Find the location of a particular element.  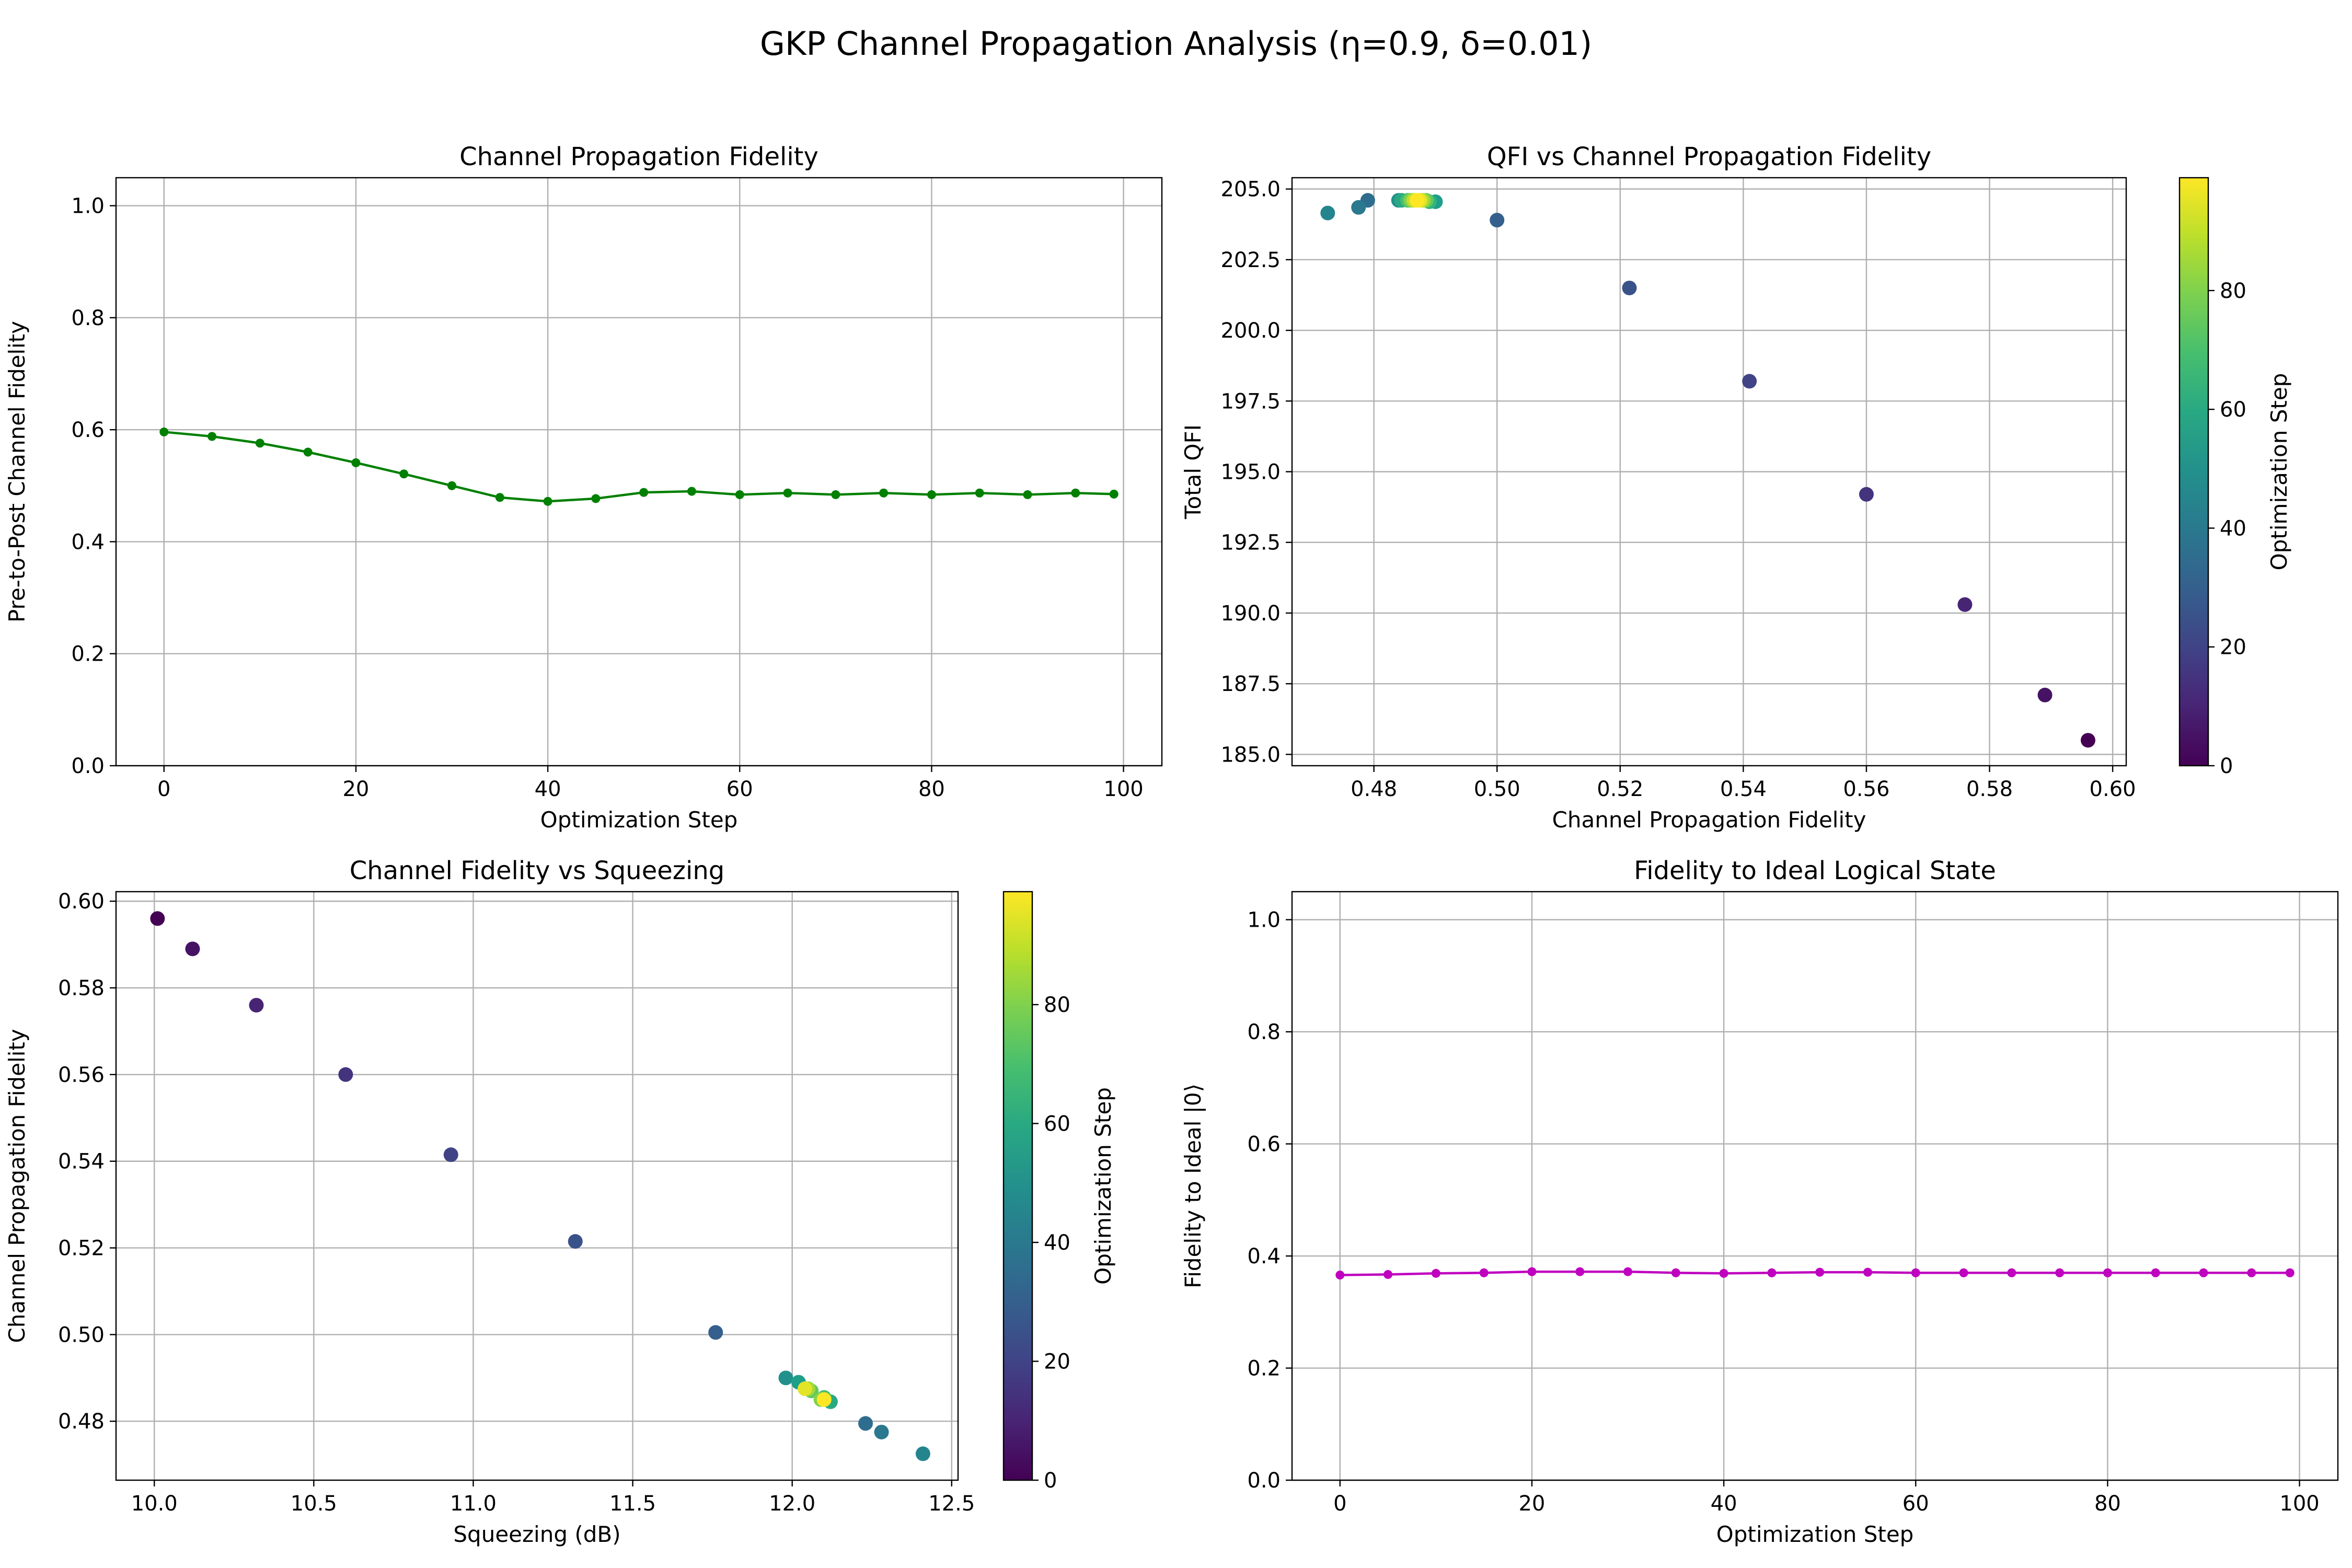

y-axis-label: Fidelity to Ideal |0⟩ is located at coordinates (1193, 1185).